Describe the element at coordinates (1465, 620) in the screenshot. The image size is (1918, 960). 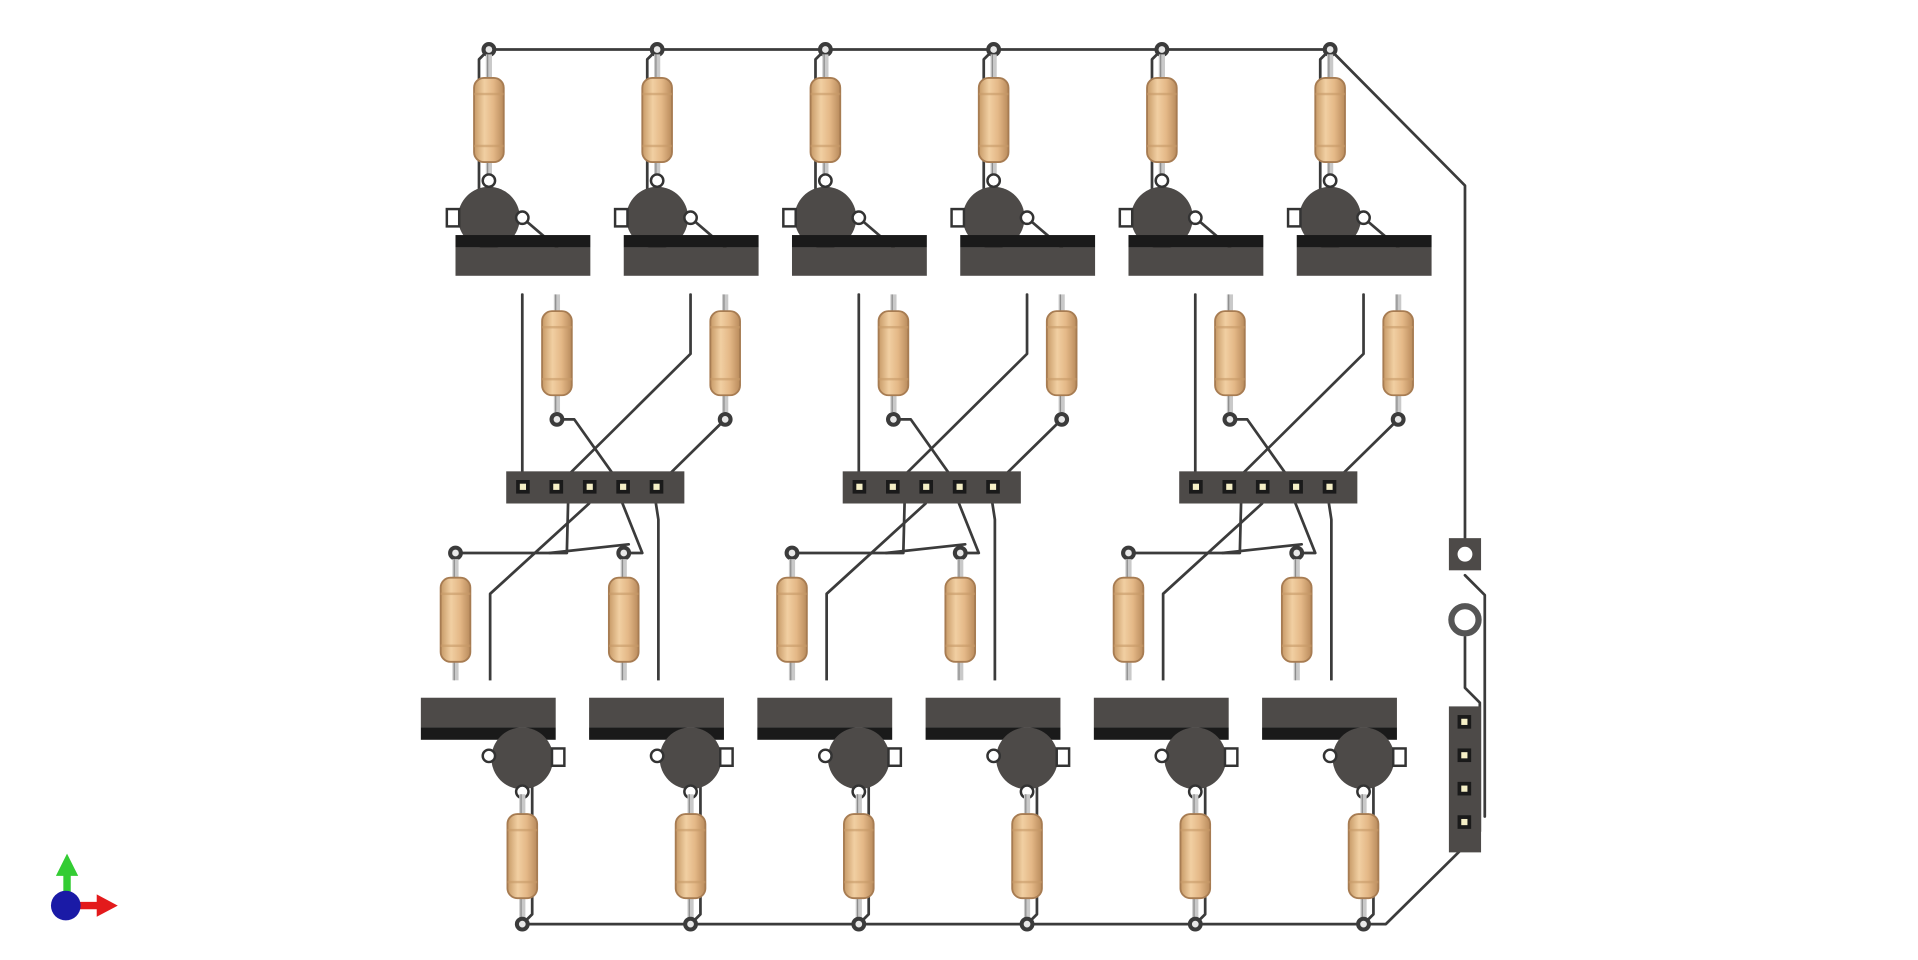
I see `mounting-ring` at that location.